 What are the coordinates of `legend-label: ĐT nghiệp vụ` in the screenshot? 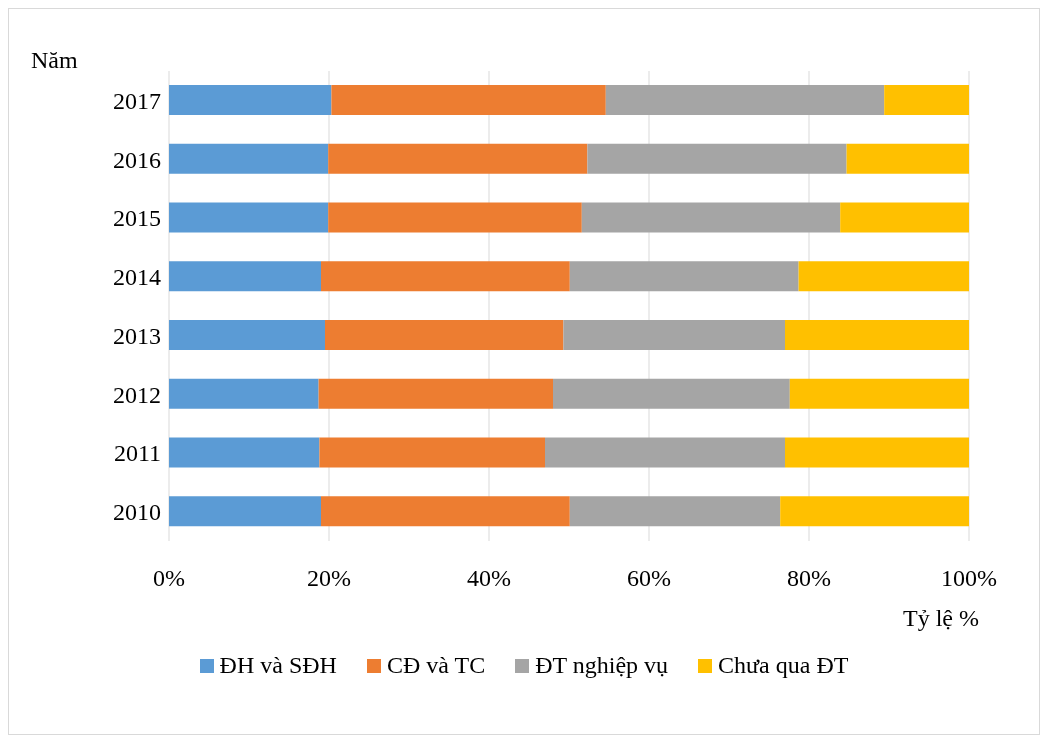 It's located at (601, 665).